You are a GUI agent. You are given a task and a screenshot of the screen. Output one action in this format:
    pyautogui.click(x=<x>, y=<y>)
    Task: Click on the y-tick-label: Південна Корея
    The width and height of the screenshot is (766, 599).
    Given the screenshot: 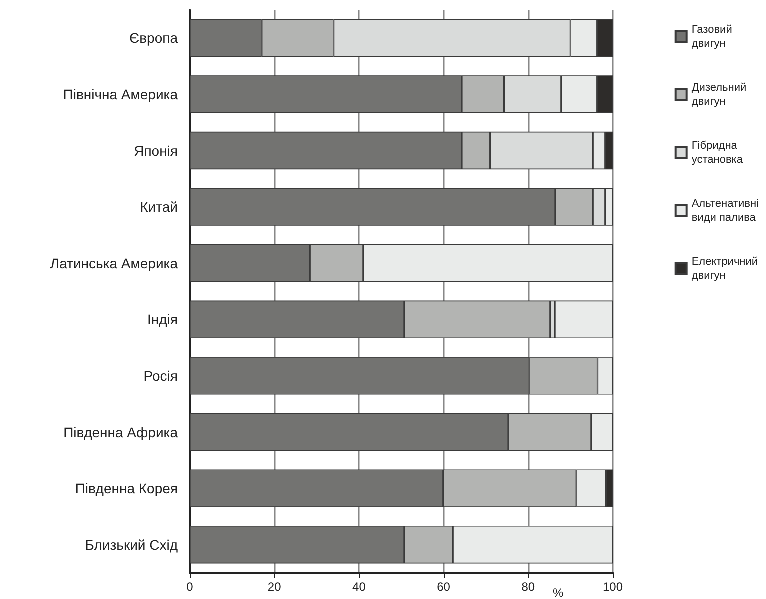 What is the action you would take?
    pyautogui.click(x=126, y=488)
    